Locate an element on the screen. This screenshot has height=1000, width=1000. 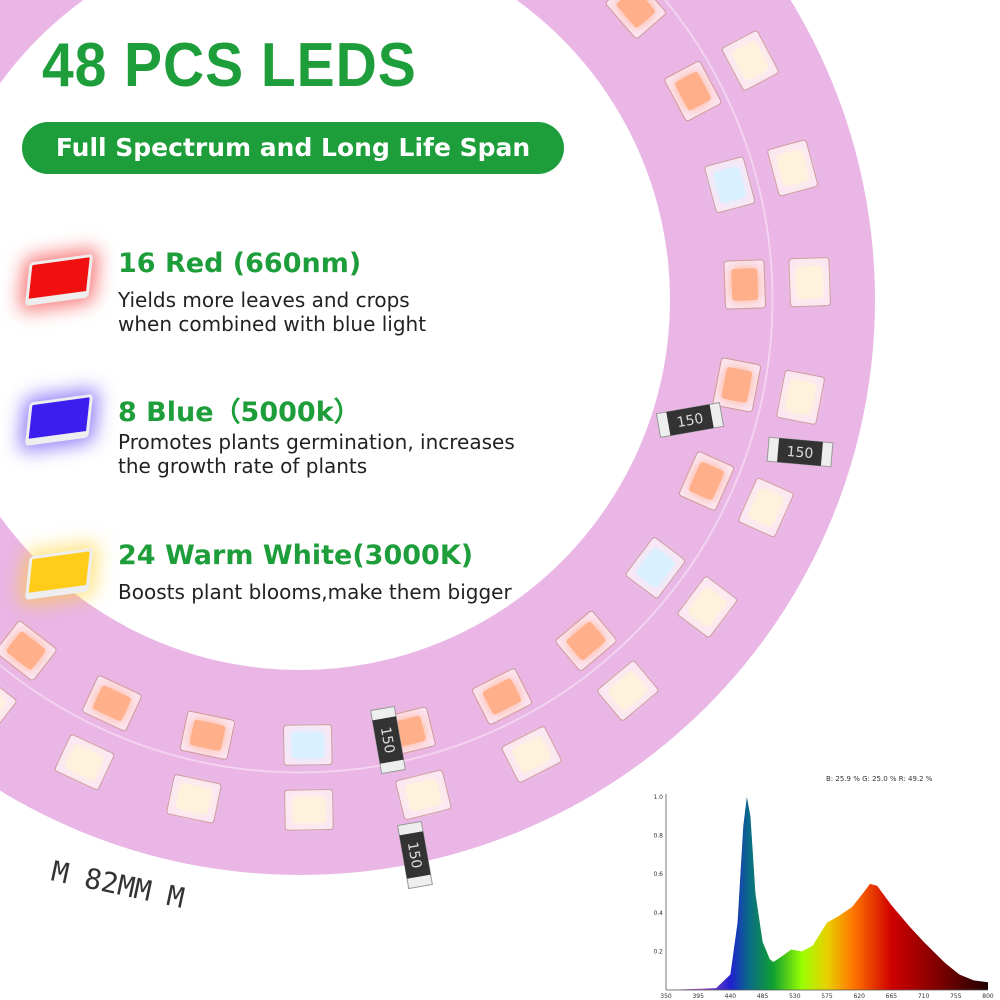
y-tick-label: 1.0 is located at coordinates (658, 797).